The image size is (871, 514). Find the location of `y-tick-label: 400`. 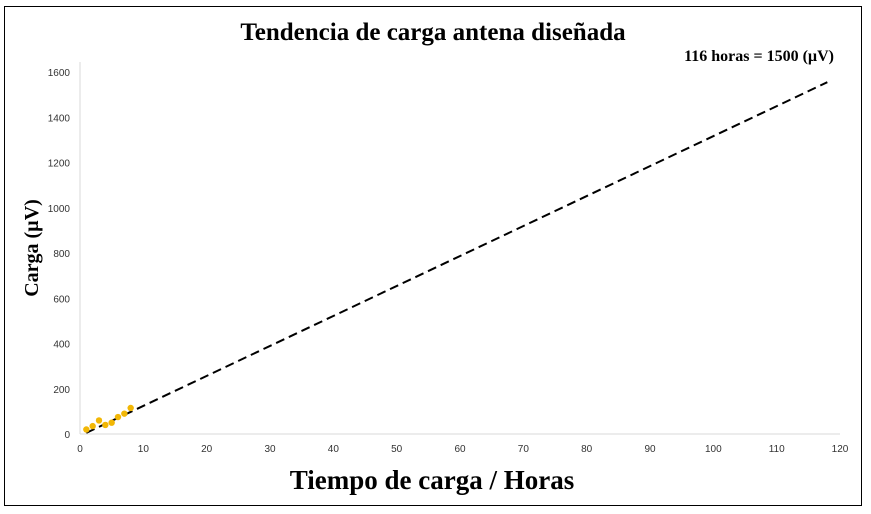

y-tick-label: 400 is located at coordinates (61, 345).